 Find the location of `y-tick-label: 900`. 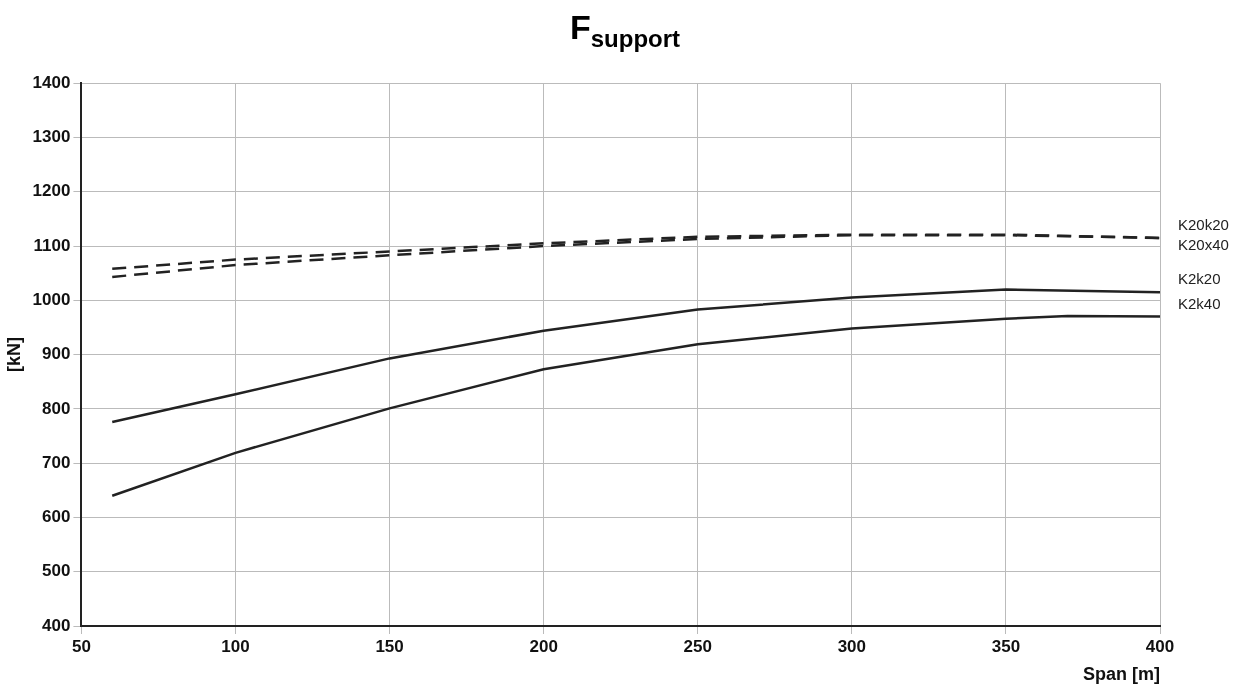

y-tick-label: 900 is located at coordinates (56, 354).